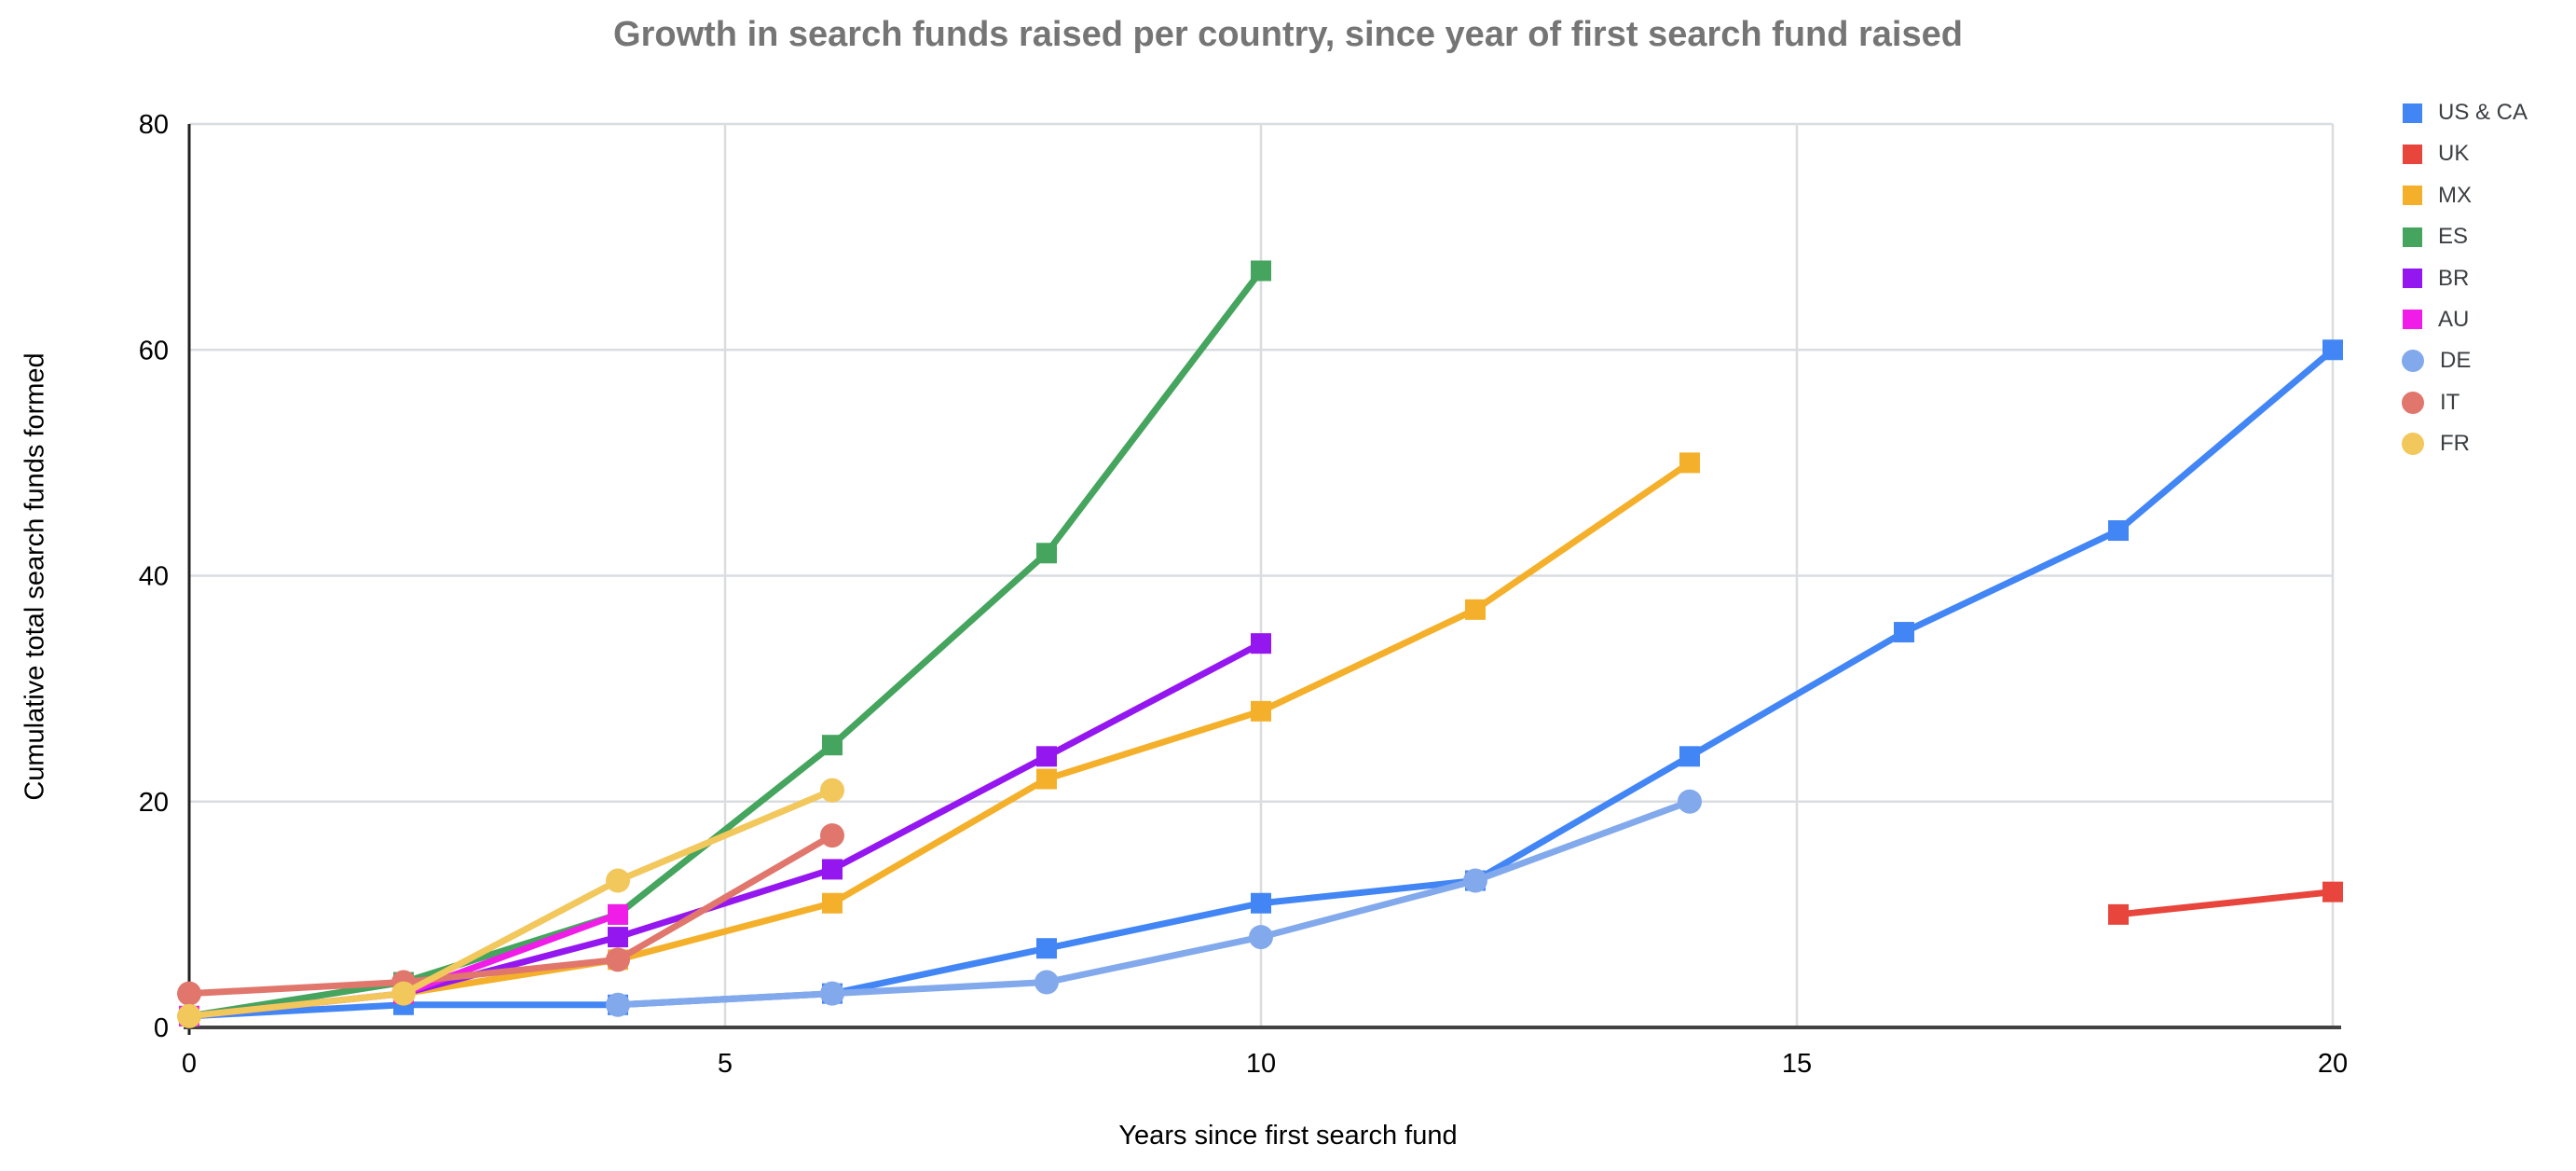 This screenshot has width=2576, height=1171. I want to click on legend-label-br: BR, so click(2454, 278).